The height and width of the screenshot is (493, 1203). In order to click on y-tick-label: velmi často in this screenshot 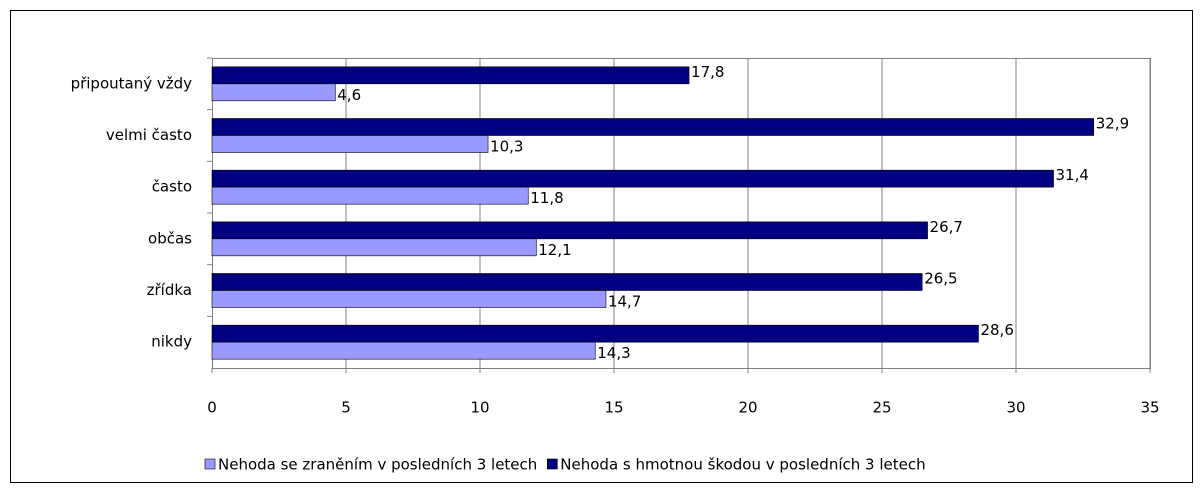, I will do `click(149, 135)`.